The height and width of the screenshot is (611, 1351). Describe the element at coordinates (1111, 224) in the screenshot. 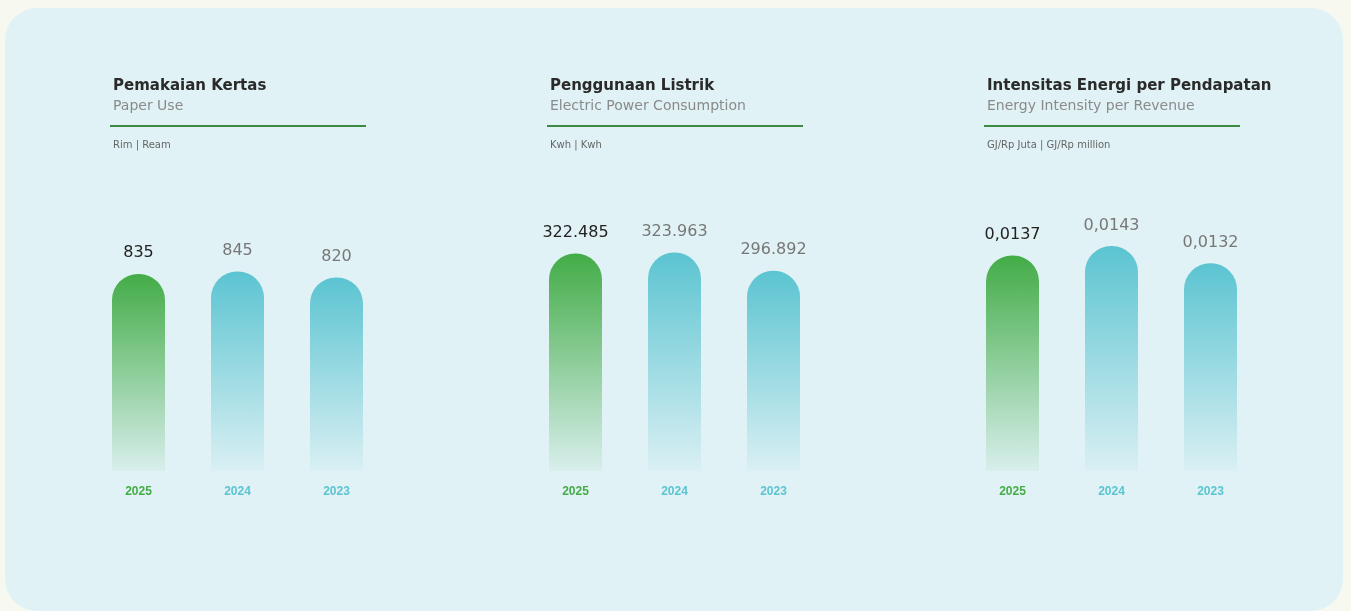

I see `data-label: 0,0143` at that location.